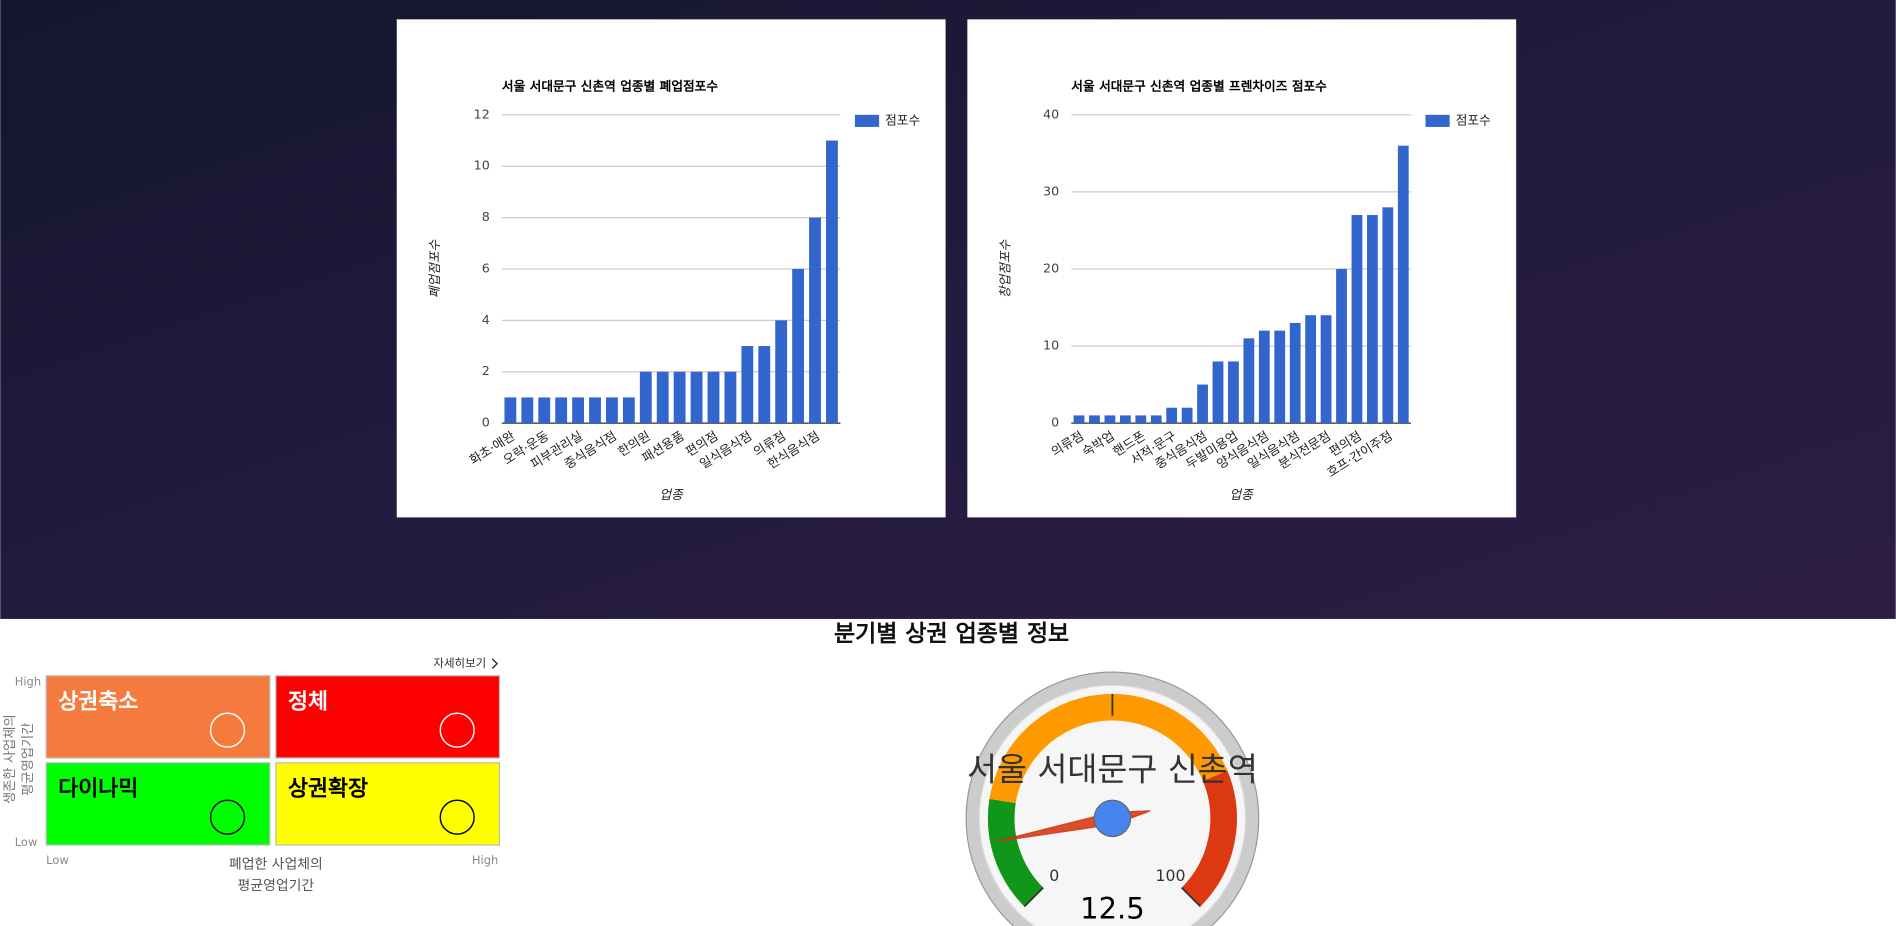 The height and width of the screenshot is (926, 1896). What do you see at coordinates (486, 370) in the screenshot?
I see `y-tick-label: 2` at bounding box center [486, 370].